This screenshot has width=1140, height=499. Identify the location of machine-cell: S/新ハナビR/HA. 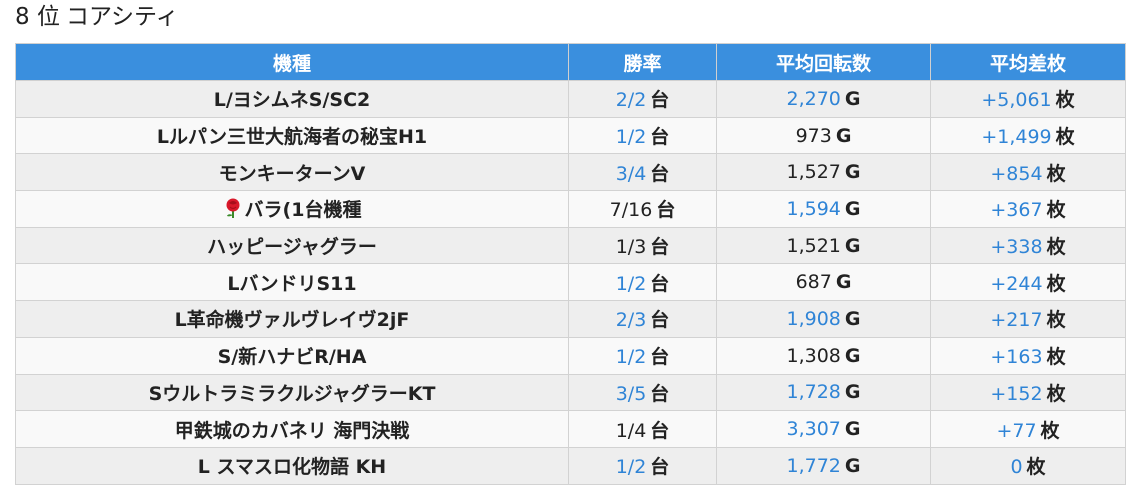
(292, 355).